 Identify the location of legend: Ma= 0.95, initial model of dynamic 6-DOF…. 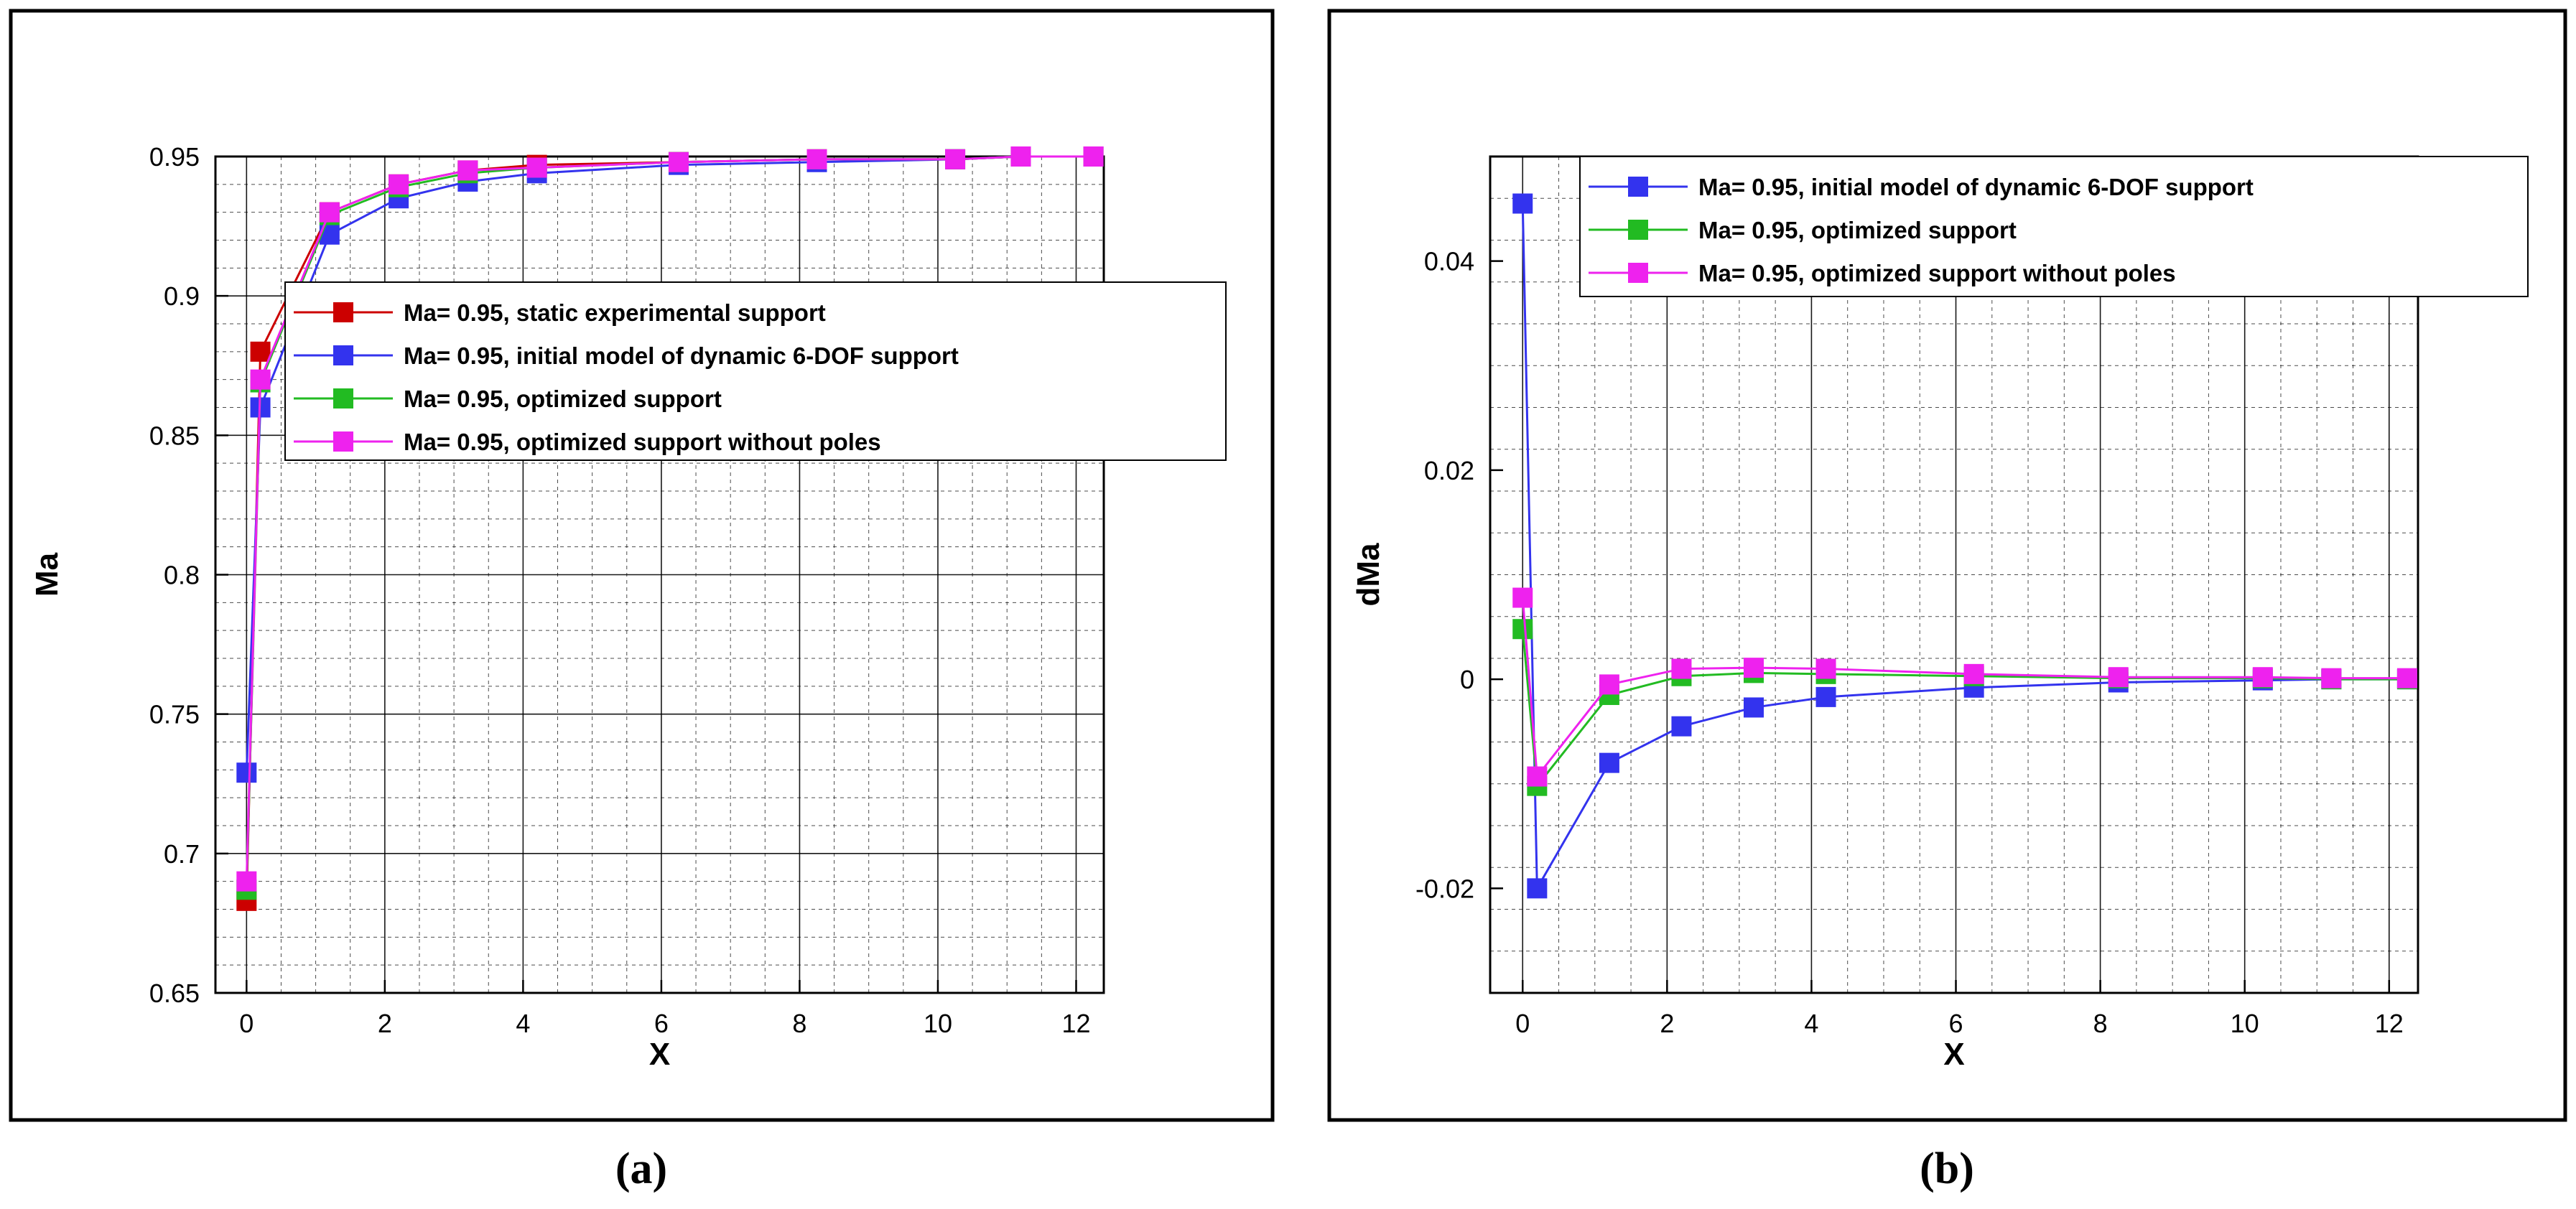
(2054, 226).